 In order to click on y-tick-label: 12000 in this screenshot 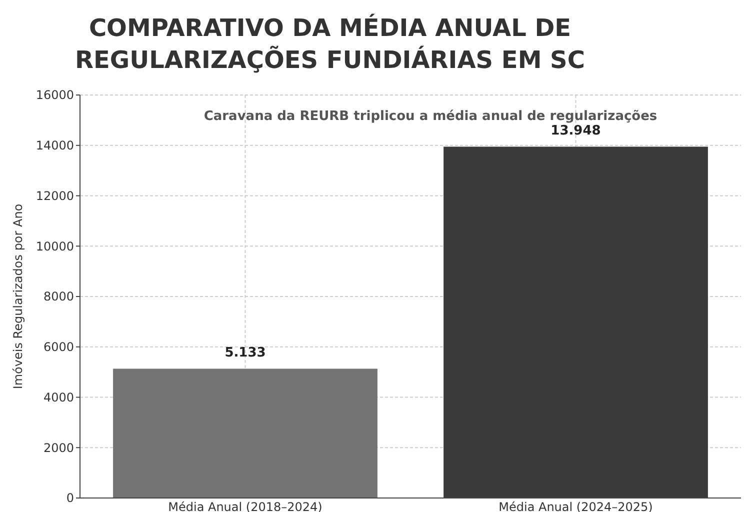, I will do `click(55, 195)`.